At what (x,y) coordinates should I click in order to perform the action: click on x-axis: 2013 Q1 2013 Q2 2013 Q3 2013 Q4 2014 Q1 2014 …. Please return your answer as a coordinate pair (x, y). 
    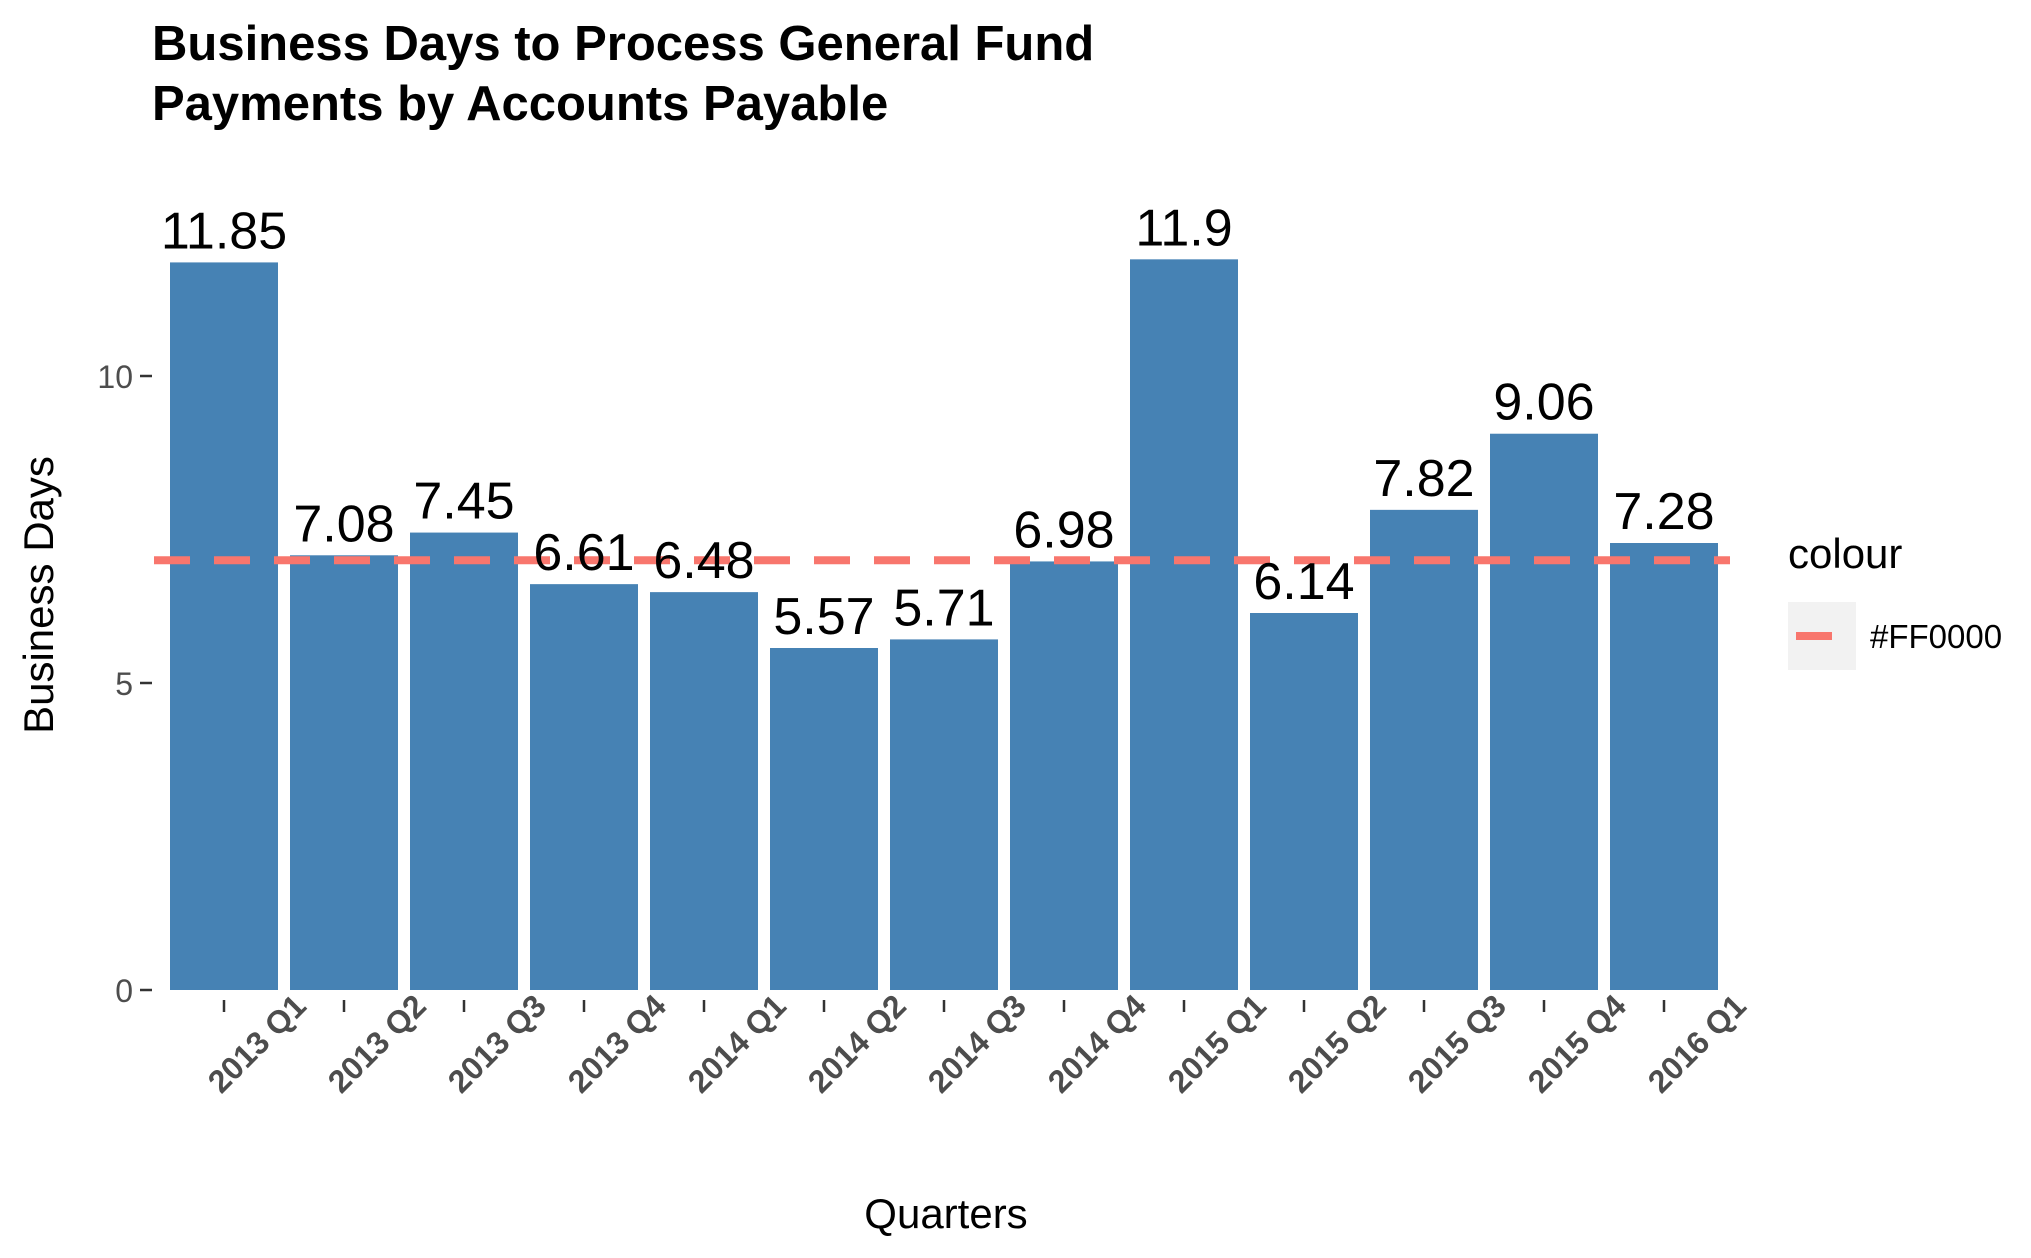
    Looking at the image, I should click on (977, 1043).